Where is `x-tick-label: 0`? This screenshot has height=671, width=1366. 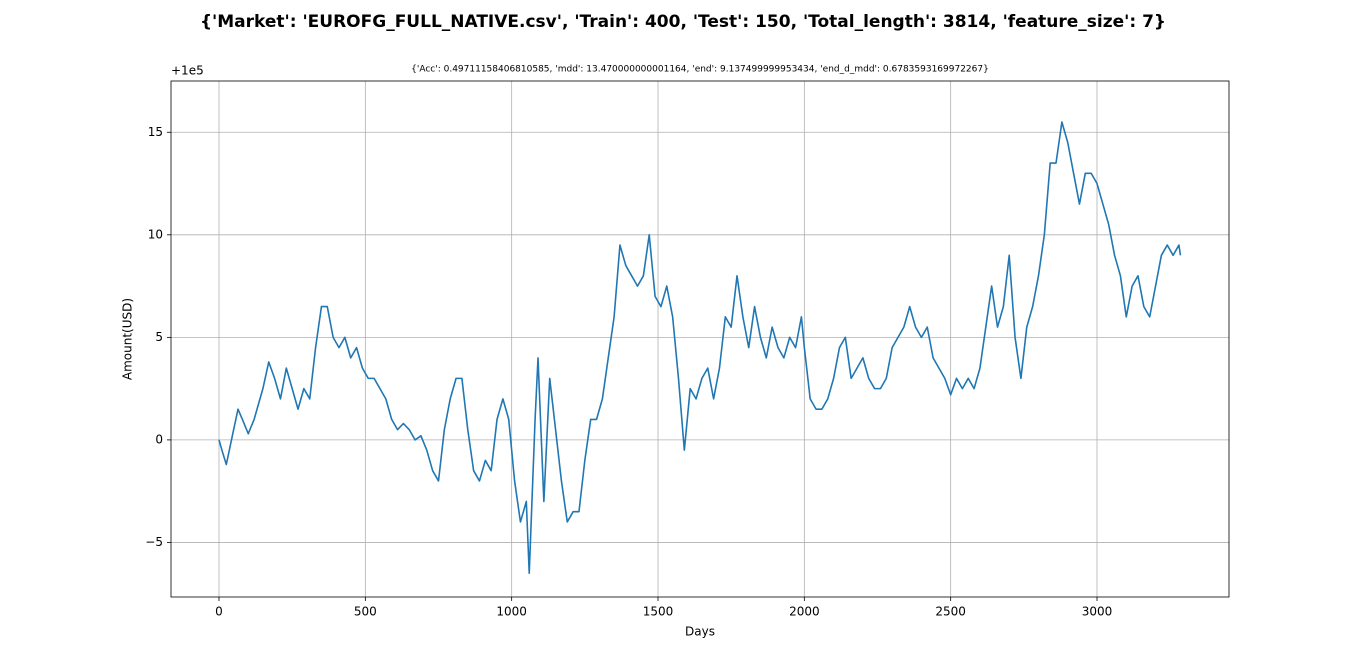 x-tick-label: 0 is located at coordinates (219, 612).